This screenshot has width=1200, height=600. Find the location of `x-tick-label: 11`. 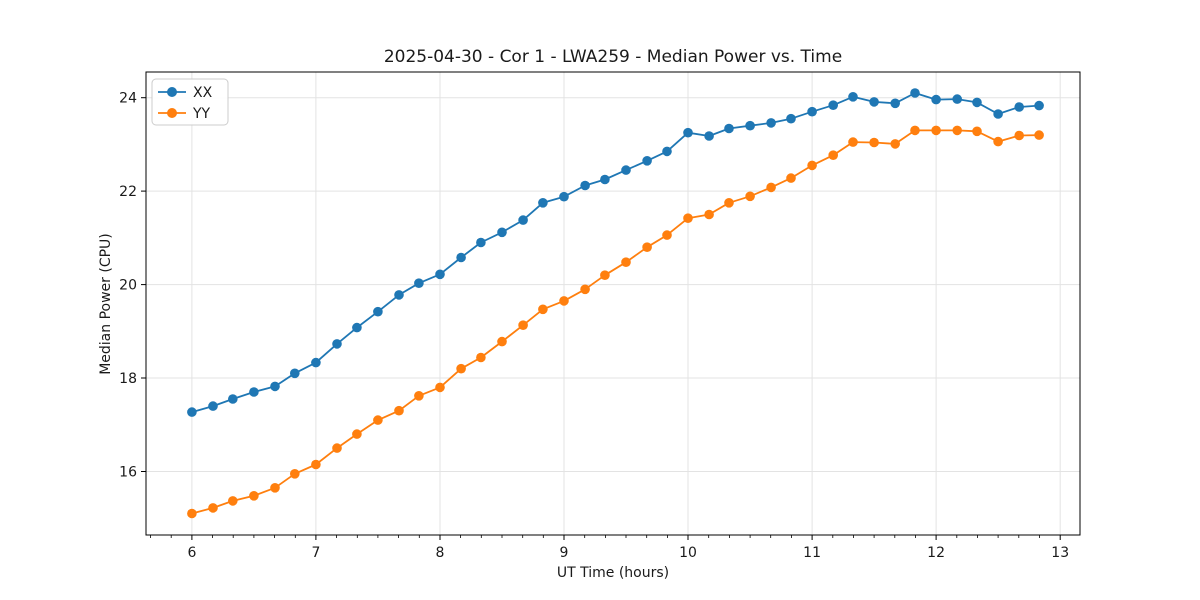

x-tick-label: 11 is located at coordinates (812, 553).